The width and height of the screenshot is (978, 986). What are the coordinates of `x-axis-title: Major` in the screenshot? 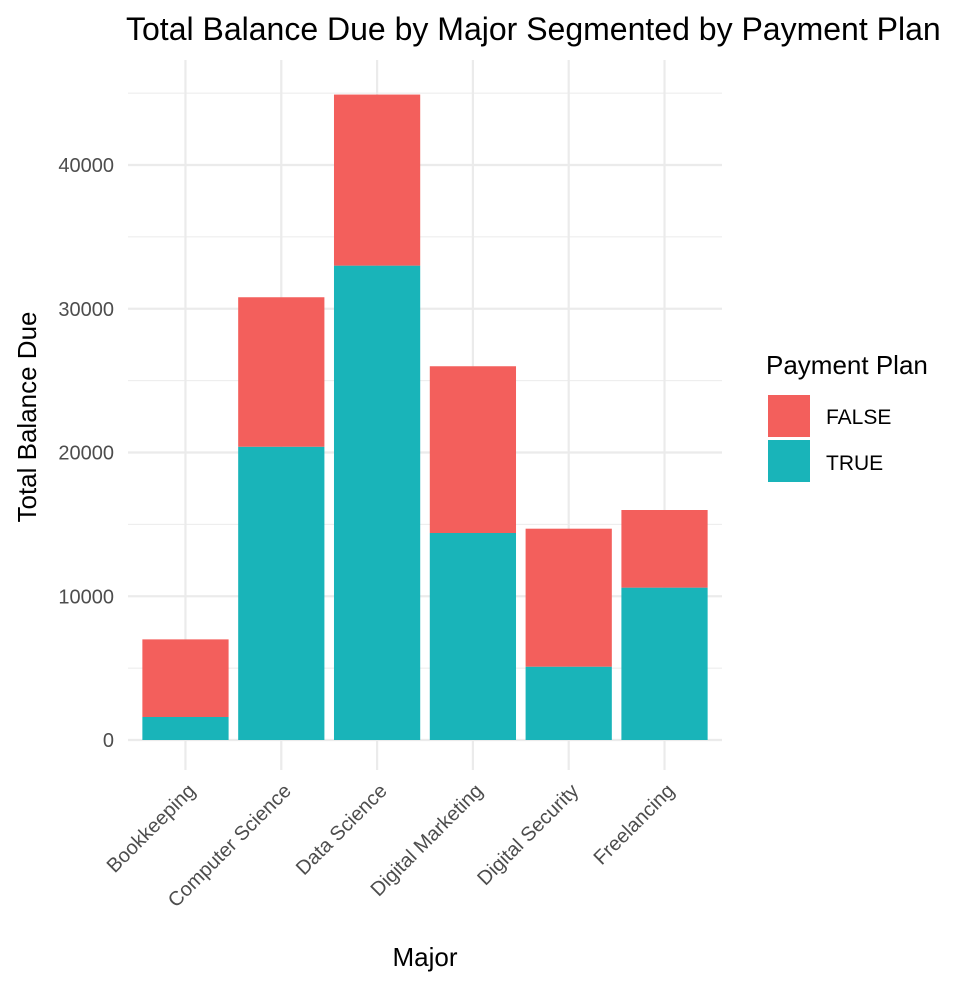 It's located at (424, 957).